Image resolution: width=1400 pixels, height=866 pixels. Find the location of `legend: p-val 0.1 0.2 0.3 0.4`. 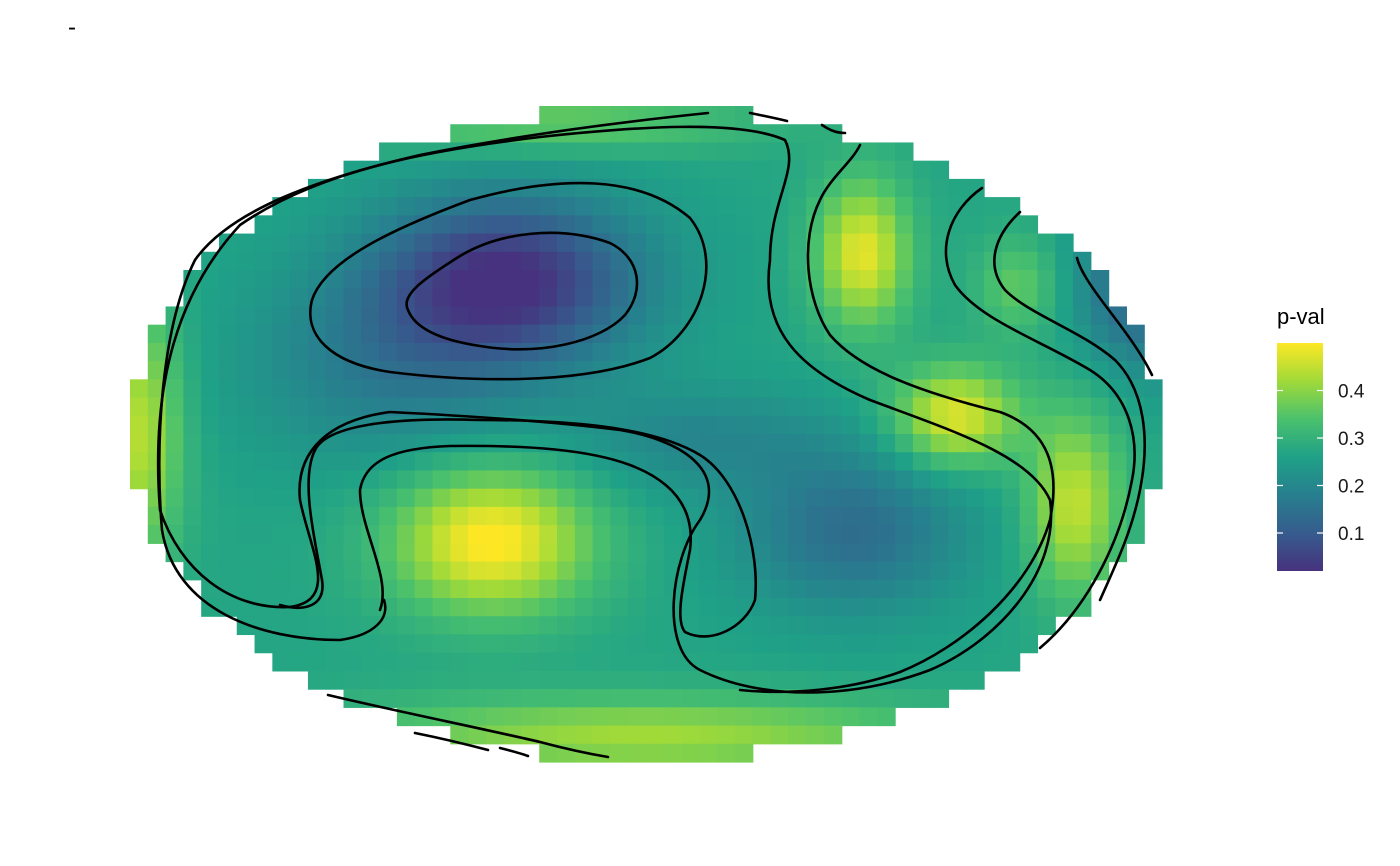

legend: p-val 0.1 0.2 0.3 0.4 is located at coordinates (1321, 437).